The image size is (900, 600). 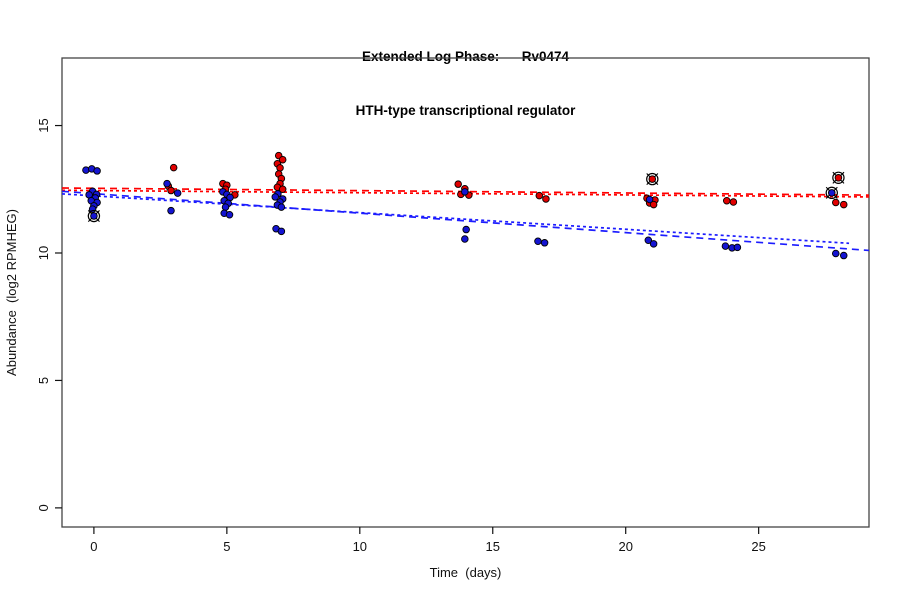 What do you see at coordinates (465, 110) in the screenshot?
I see `chart-subtitle: HTH-type transcriptional regulator` at bounding box center [465, 110].